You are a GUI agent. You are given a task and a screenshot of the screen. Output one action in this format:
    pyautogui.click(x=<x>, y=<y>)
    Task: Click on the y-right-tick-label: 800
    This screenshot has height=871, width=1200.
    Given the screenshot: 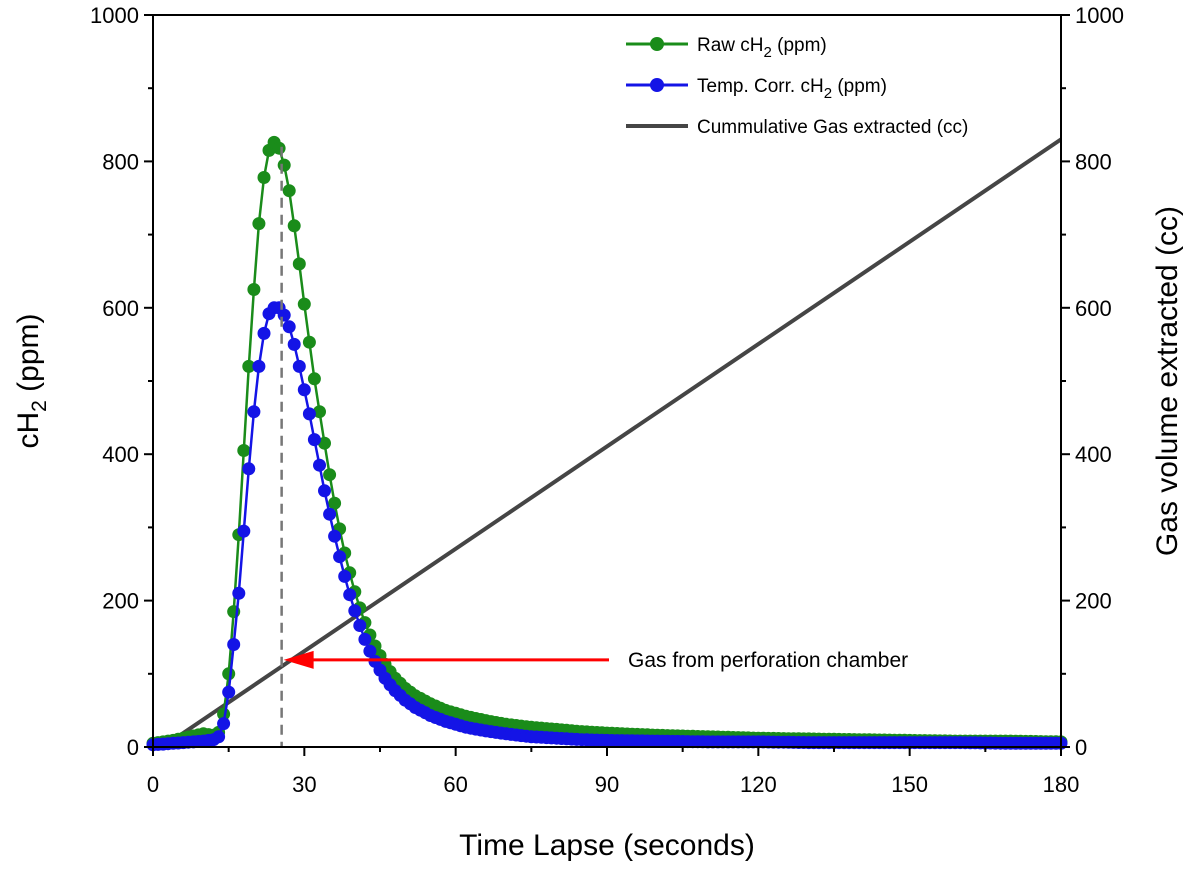 What is the action you would take?
    pyautogui.click(x=1093, y=161)
    